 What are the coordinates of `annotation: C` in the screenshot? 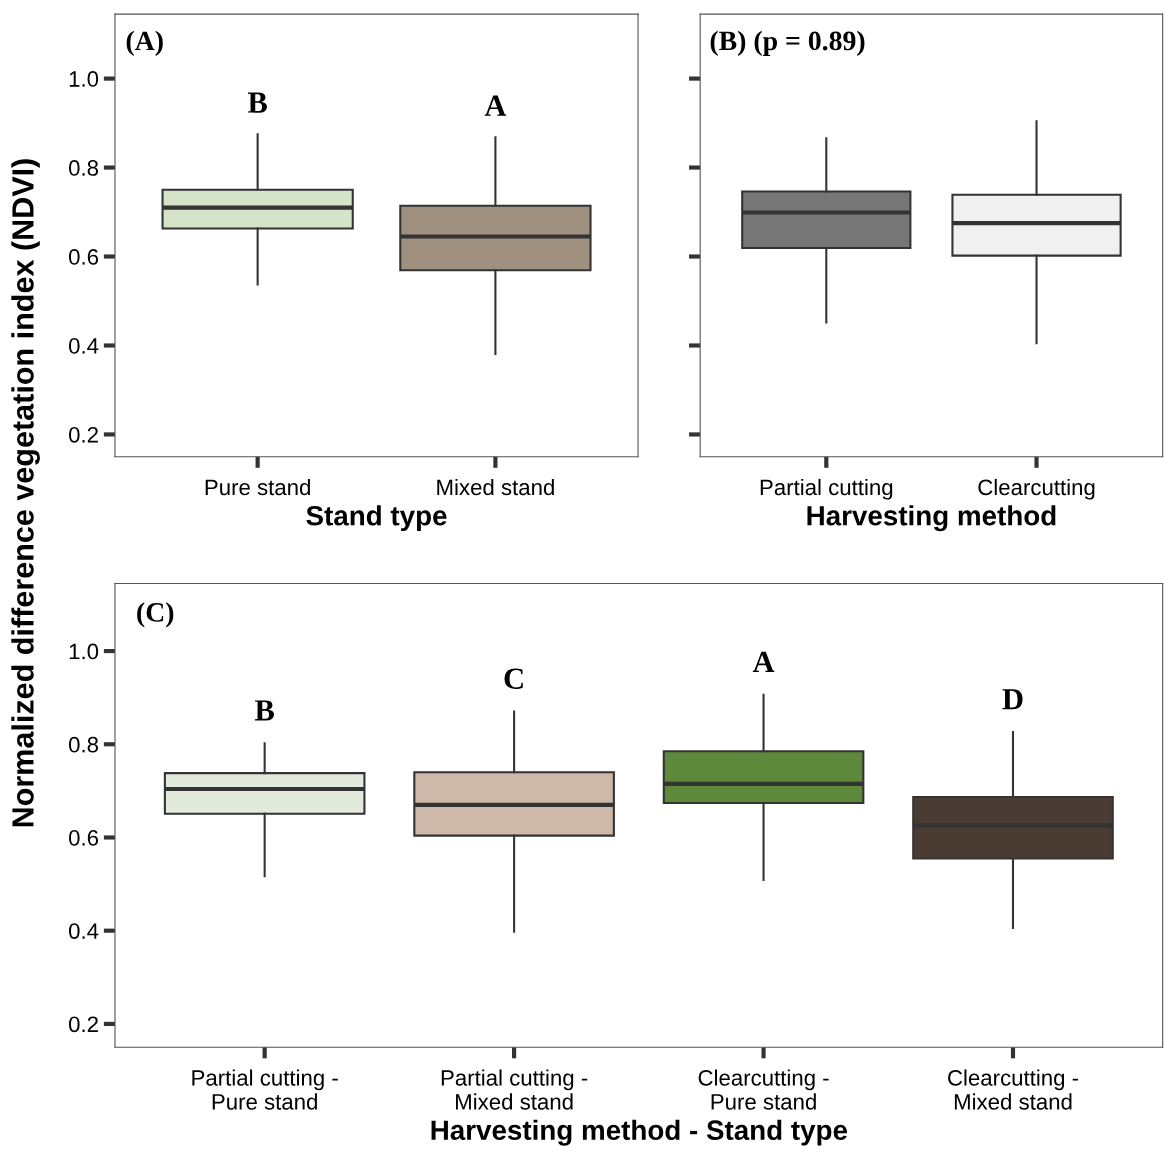 It's located at (513, 678).